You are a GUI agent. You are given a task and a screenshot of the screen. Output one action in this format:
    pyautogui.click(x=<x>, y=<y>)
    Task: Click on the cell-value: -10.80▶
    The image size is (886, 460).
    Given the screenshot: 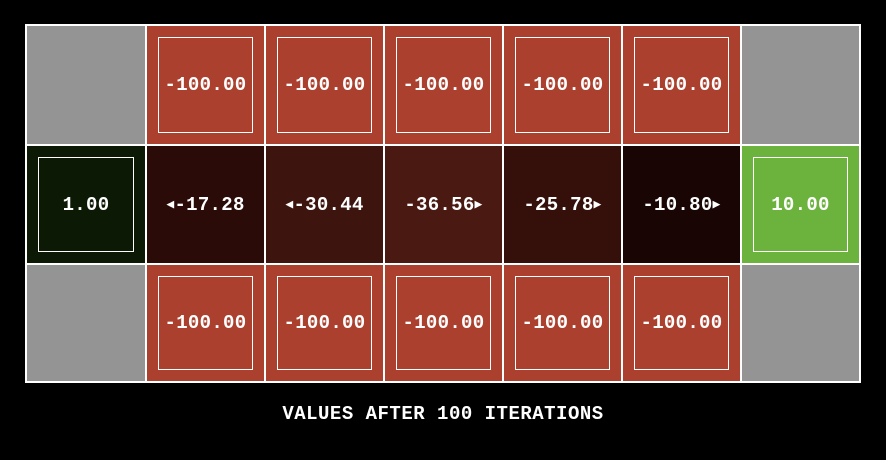 What is the action you would take?
    pyautogui.click(x=681, y=205)
    